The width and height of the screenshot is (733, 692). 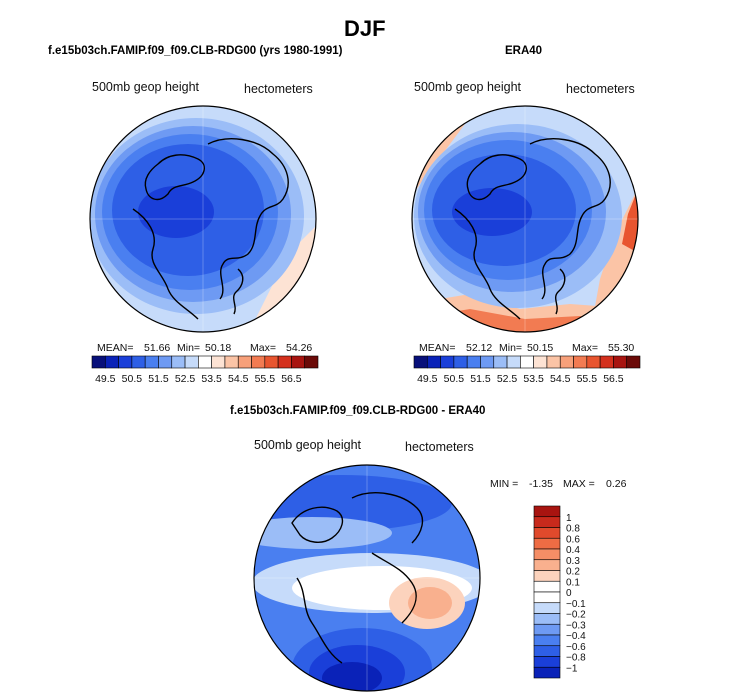 I want to click on colorbar-tick-label: 53.5, so click(x=533, y=379).